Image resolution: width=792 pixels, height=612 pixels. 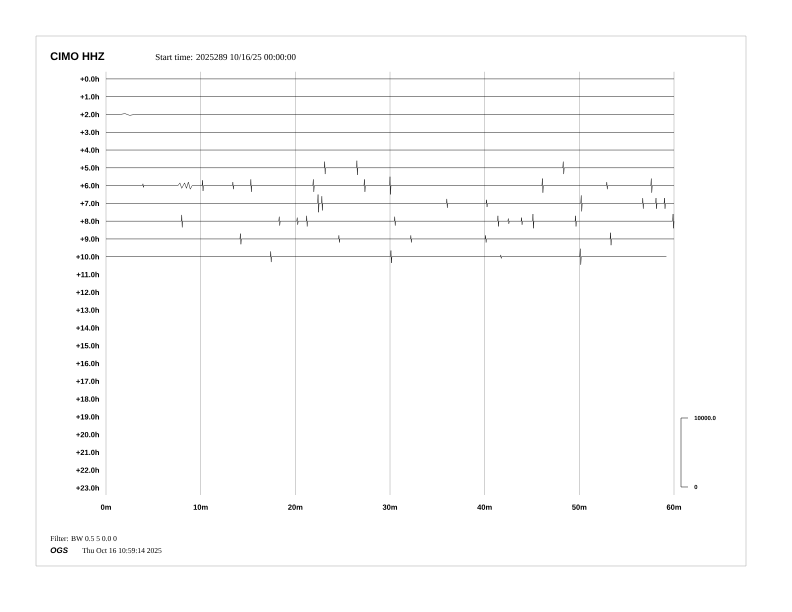 What do you see at coordinates (59, 550) in the screenshot?
I see `text: OGS` at bounding box center [59, 550].